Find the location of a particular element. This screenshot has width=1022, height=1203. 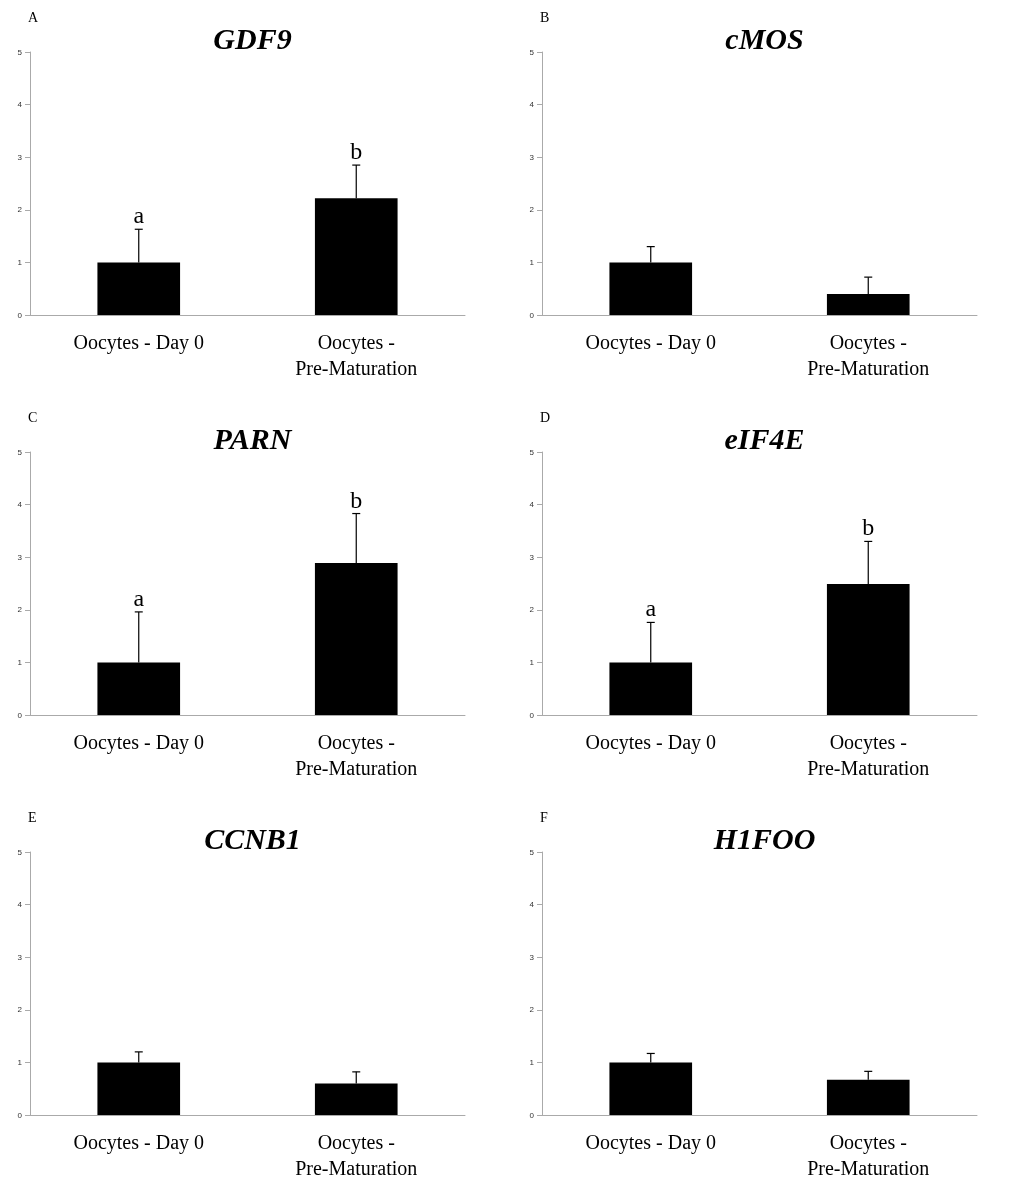

chart-title: cMOS is located at coordinates (764, 38).